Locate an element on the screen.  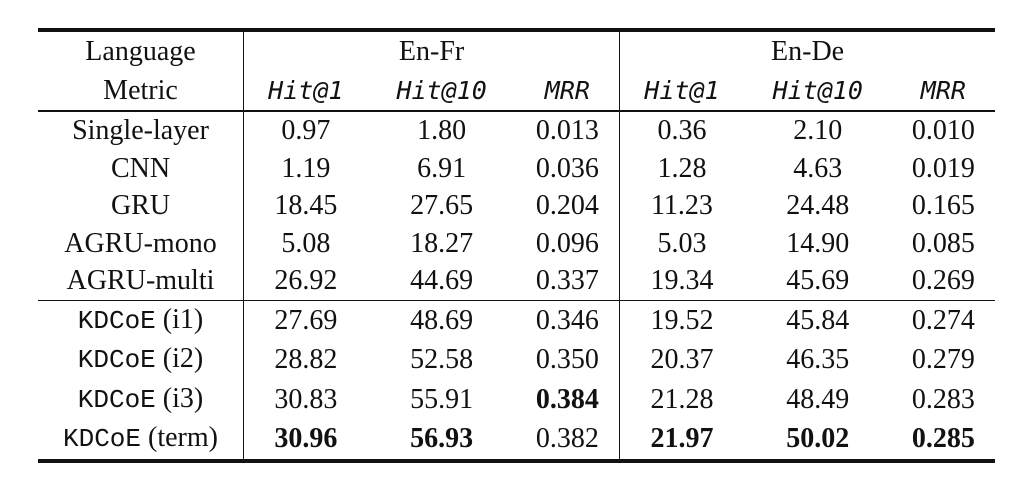
value-text: 0.274 is located at coordinates (943, 320).